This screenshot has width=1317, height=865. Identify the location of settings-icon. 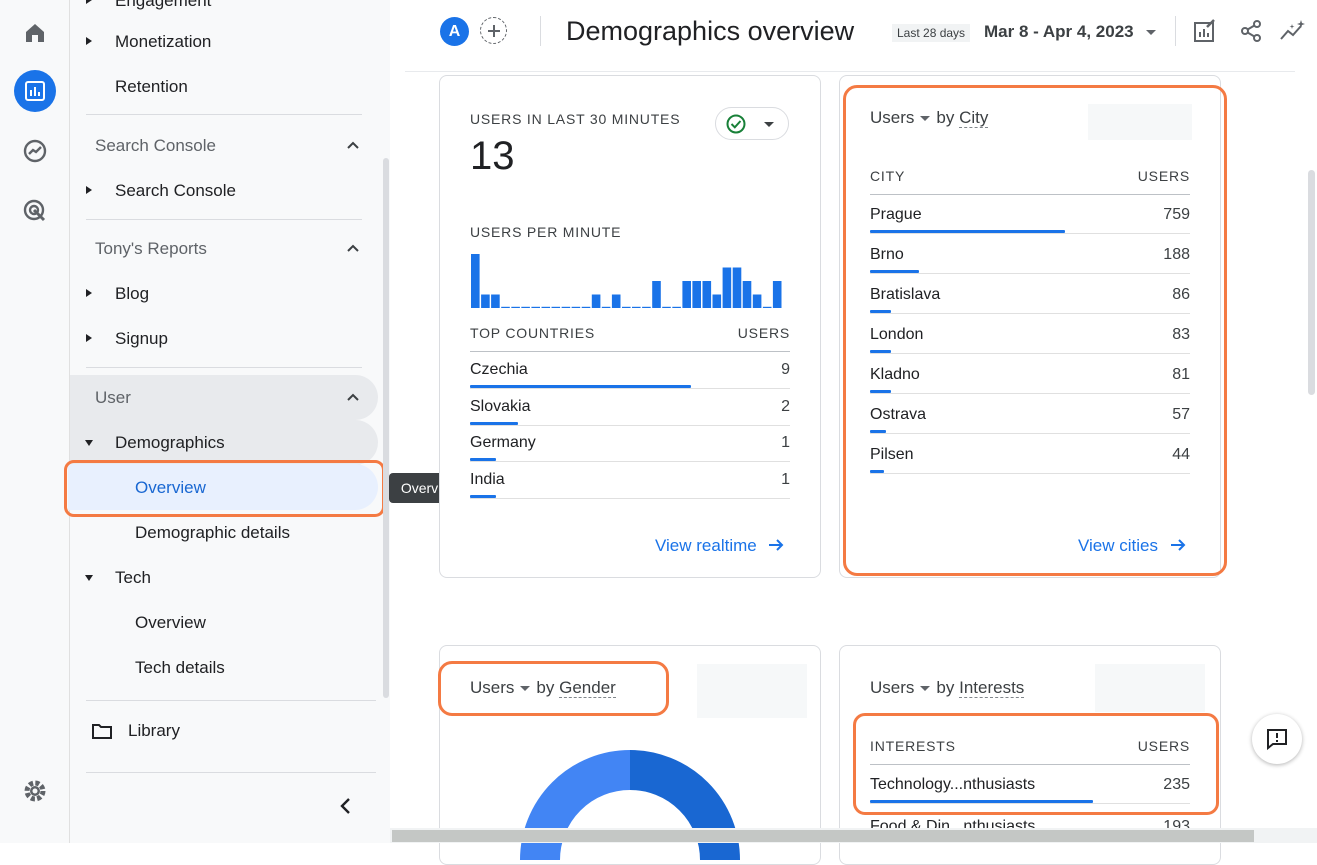
(35, 791).